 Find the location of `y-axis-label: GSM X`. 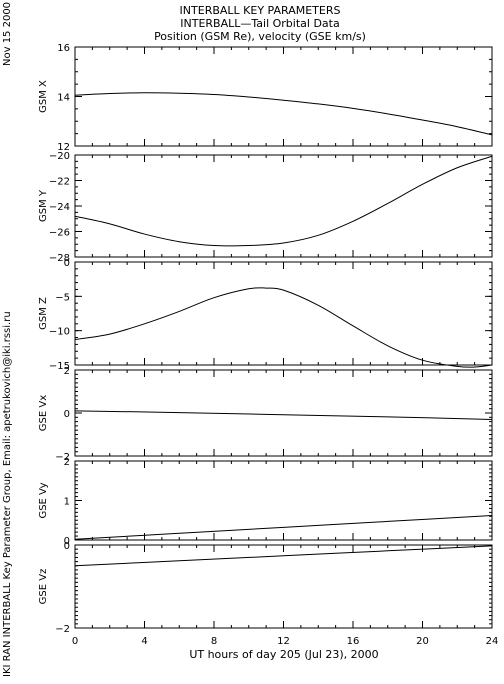

y-axis-label: GSM X is located at coordinates (43, 96).